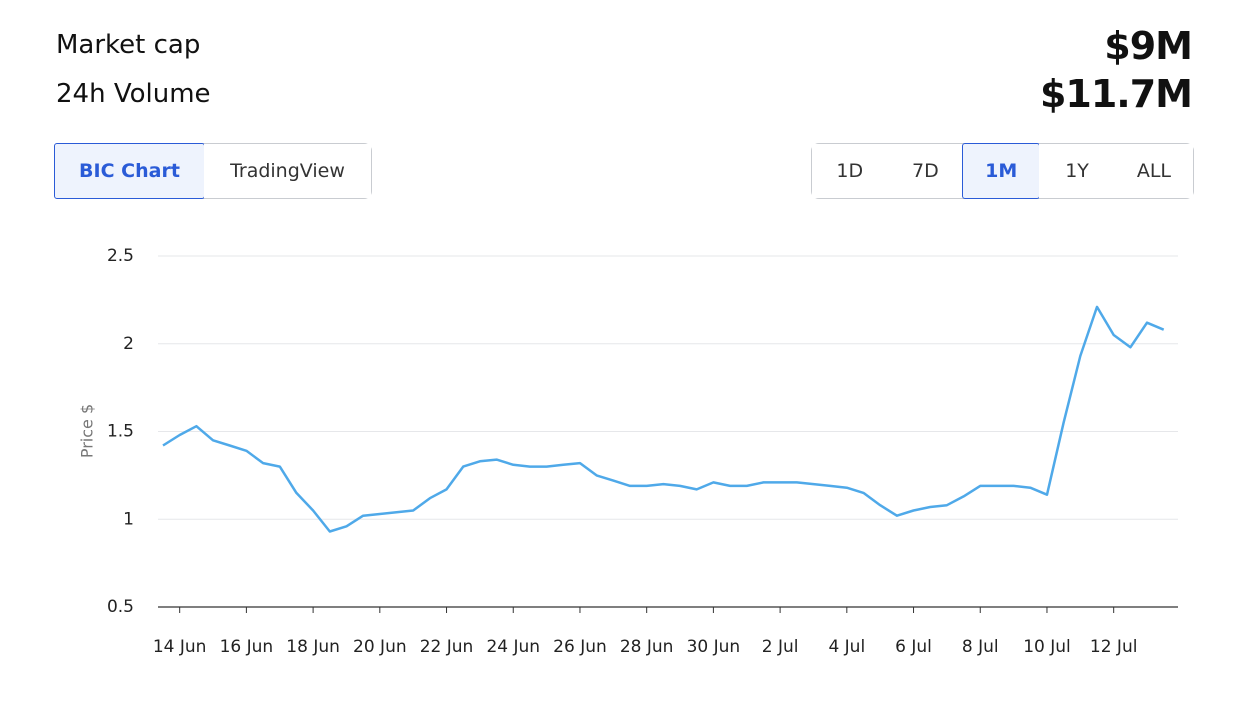 The image size is (1250, 708). What do you see at coordinates (247, 647) in the screenshot?
I see `x-tick-label: 16 Jun` at bounding box center [247, 647].